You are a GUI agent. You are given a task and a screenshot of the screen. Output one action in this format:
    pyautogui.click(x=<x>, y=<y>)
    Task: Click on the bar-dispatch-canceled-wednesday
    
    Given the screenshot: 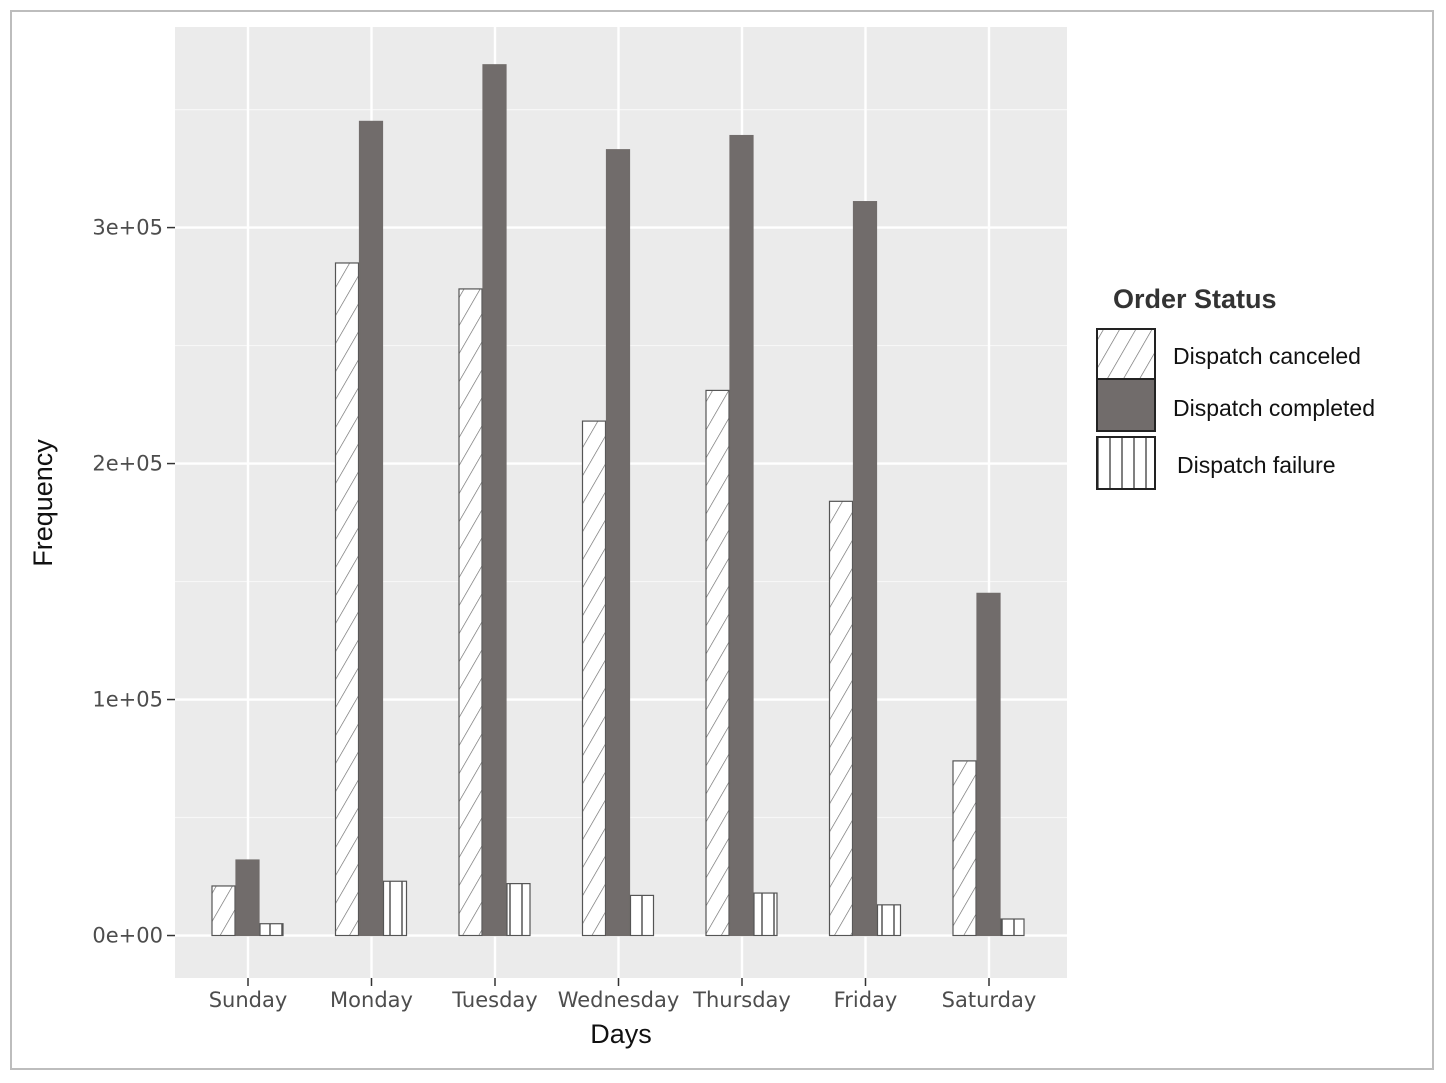 What is the action you would take?
    pyautogui.click(x=594, y=678)
    